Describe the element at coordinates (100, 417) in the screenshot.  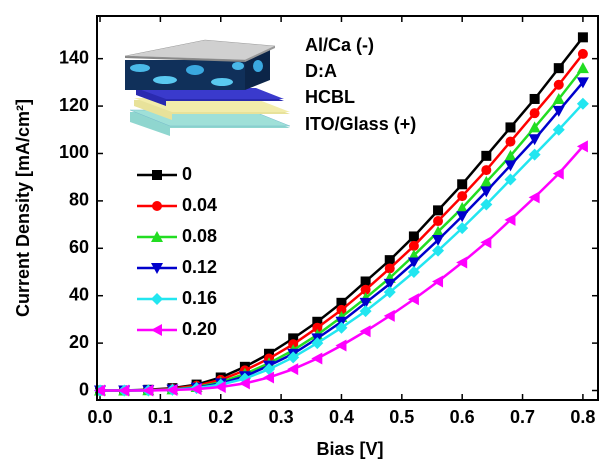
I see `x-tick-label: 0.0` at that location.